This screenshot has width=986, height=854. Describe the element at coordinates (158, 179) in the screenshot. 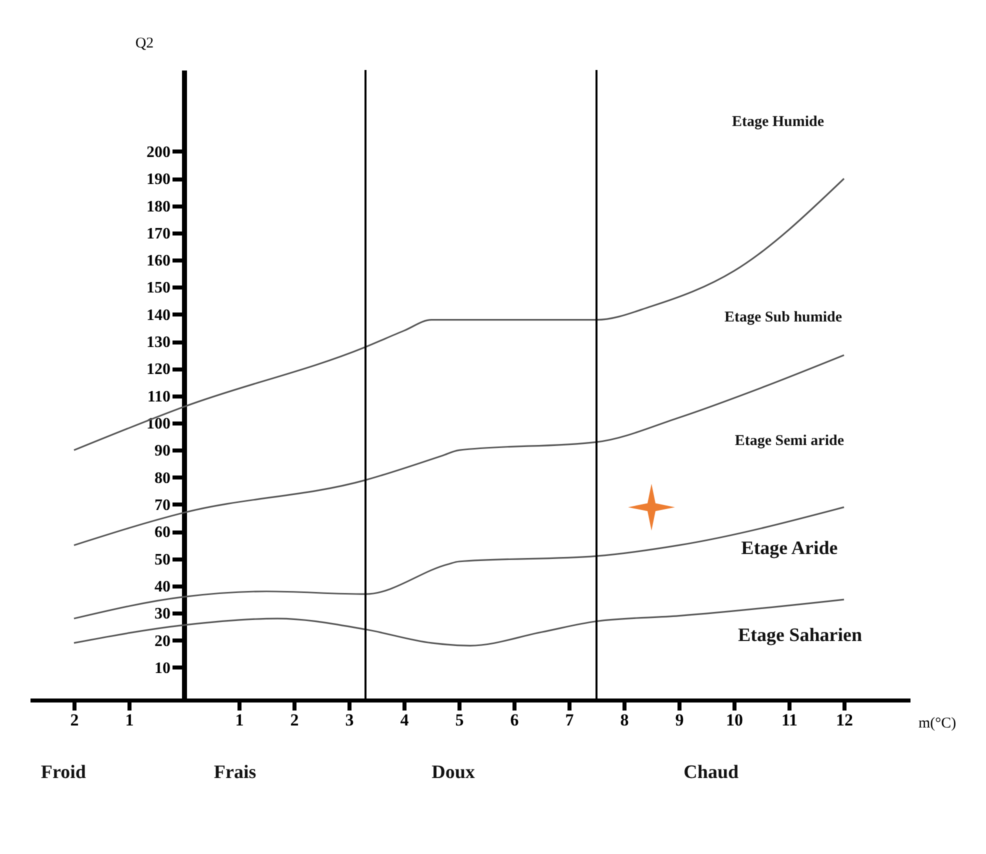

I see `y-tick-label: 190` at that location.